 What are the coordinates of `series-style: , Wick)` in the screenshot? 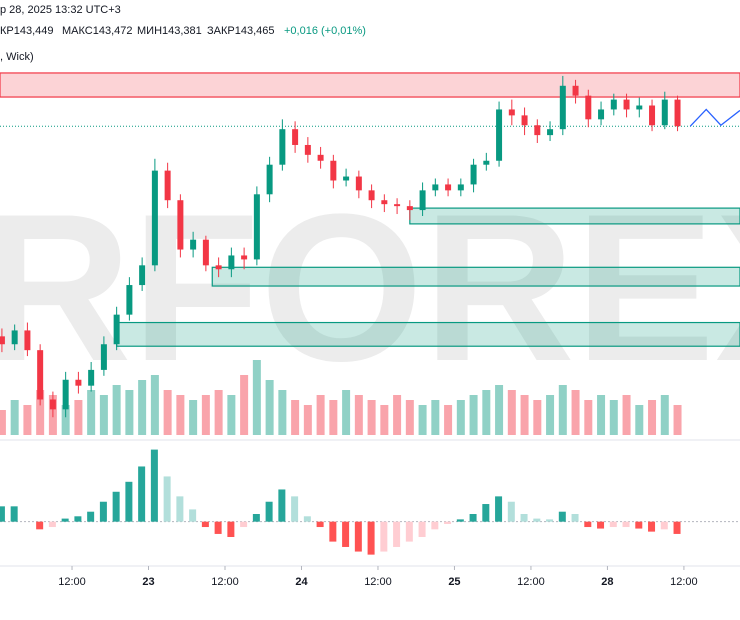 It's located at (17, 57).